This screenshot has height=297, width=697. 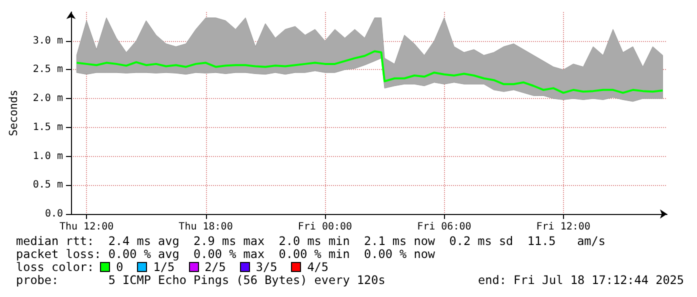 I want to click on legend-label: 3/5, so click(x=267, y=267).